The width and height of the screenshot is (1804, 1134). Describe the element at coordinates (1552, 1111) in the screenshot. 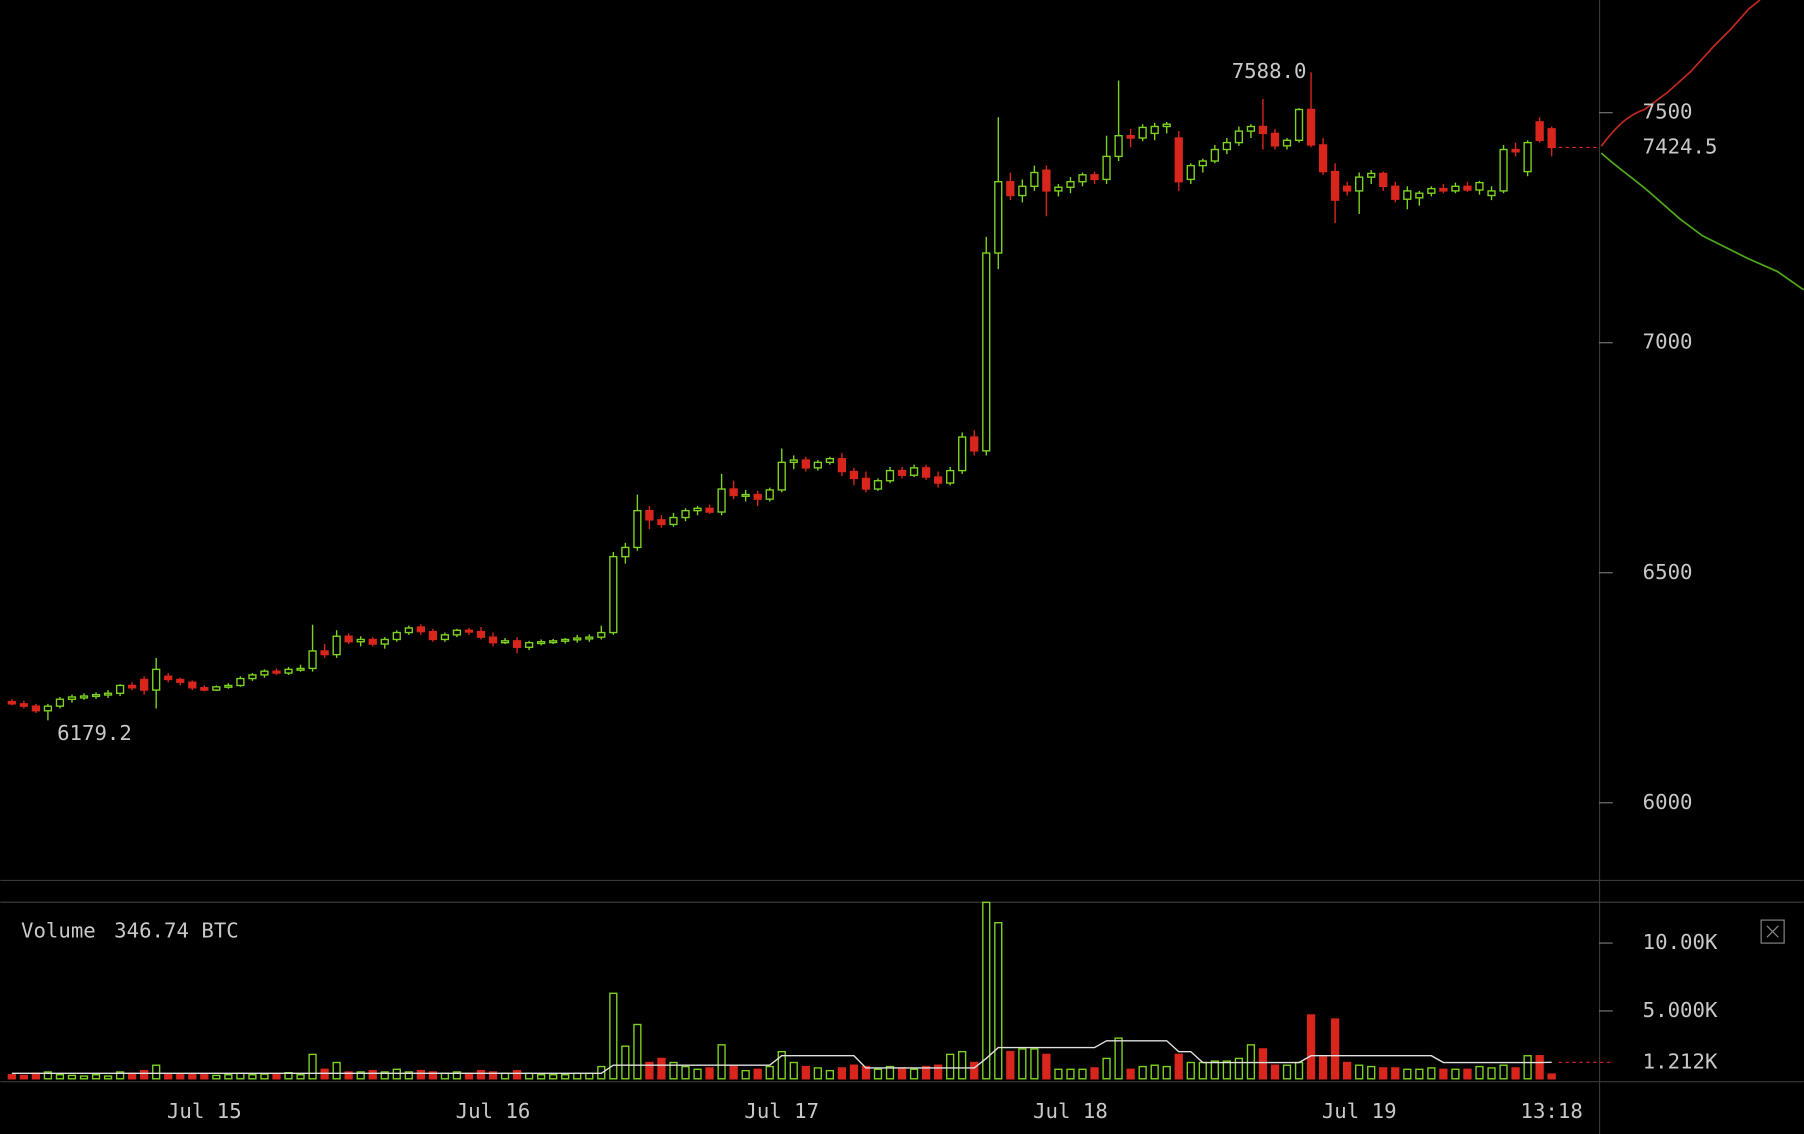

I see `x-tick-label: 13:18` at that location.